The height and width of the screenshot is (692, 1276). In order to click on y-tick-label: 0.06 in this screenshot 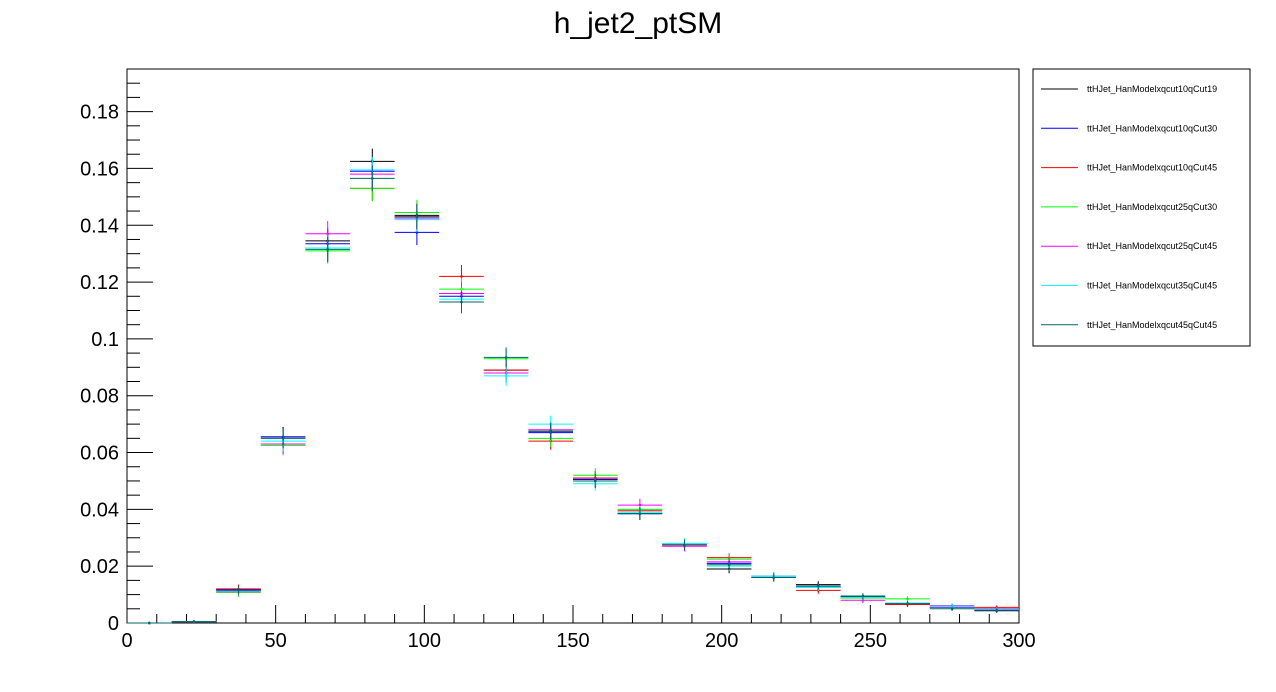, I will do `click(99, 454)`.